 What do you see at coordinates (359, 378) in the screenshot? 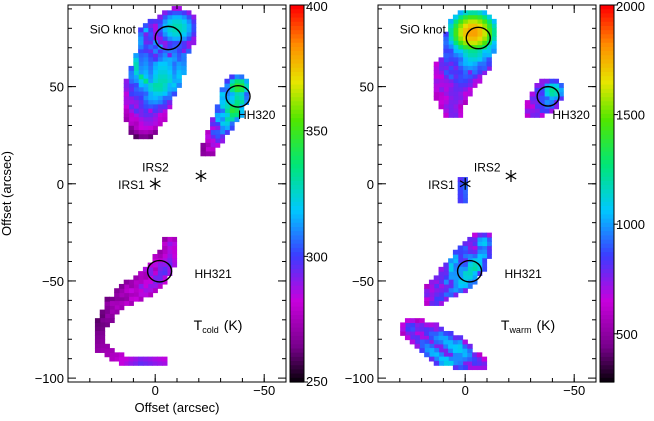
I see `y-tick-label: −100` at bounding box center [359, 378].